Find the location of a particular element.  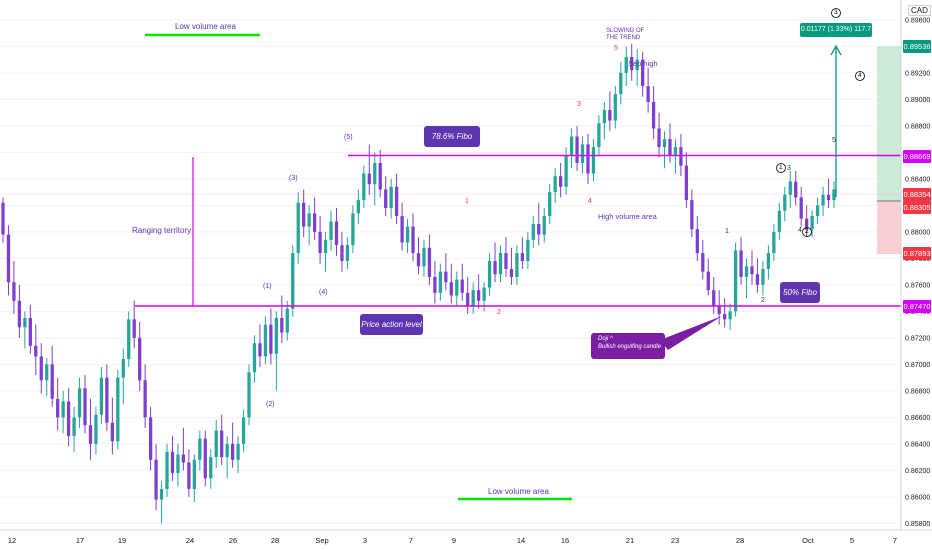

circle-wave-1-label: 1 is located at coordinates (781, 167).